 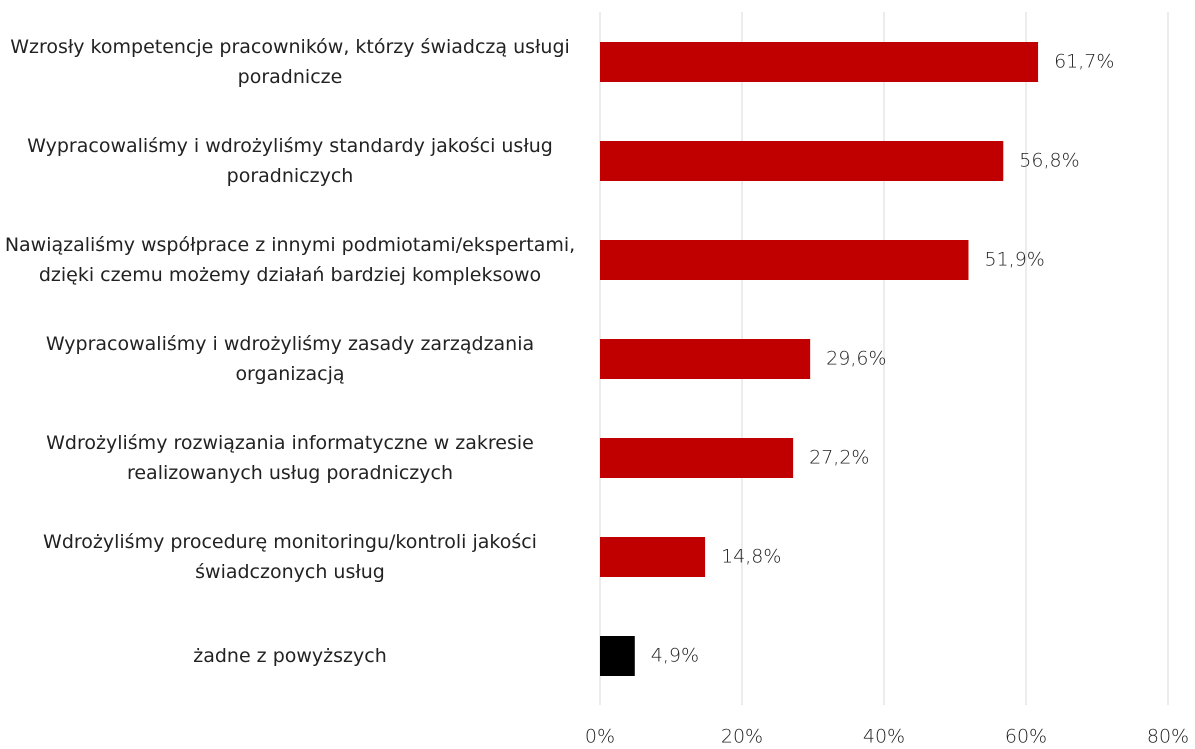 What do you see at coordinates (1014, 260) in the screenshot?
I see `data-label: 51,9%` at bounding box center [1014, 260].